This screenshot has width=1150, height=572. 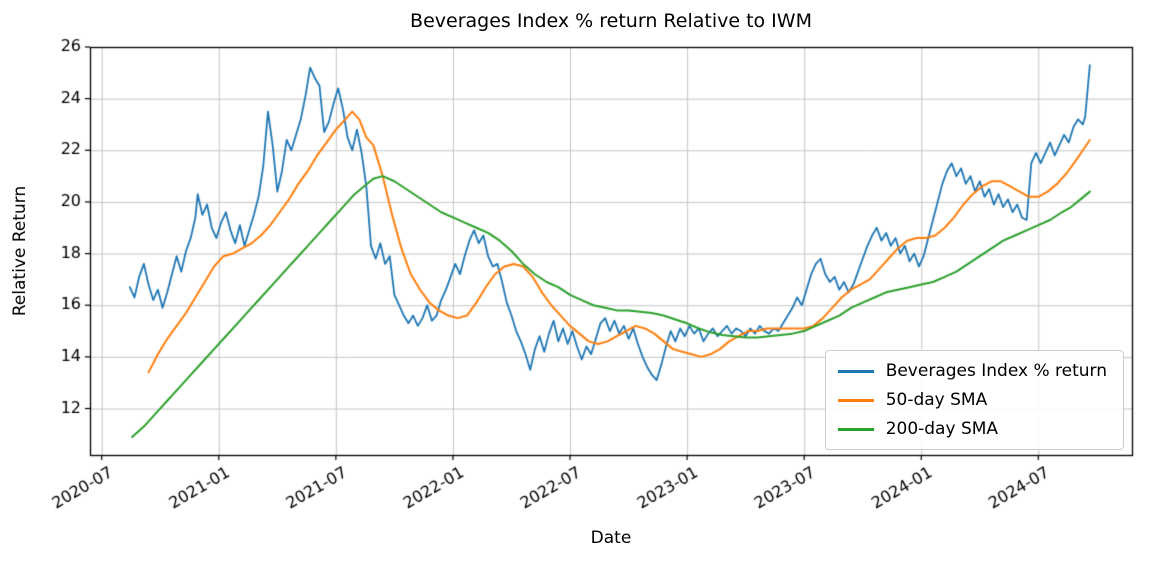 I want to click on legend-line-sample-green-icon, so click(x=855, y=429).